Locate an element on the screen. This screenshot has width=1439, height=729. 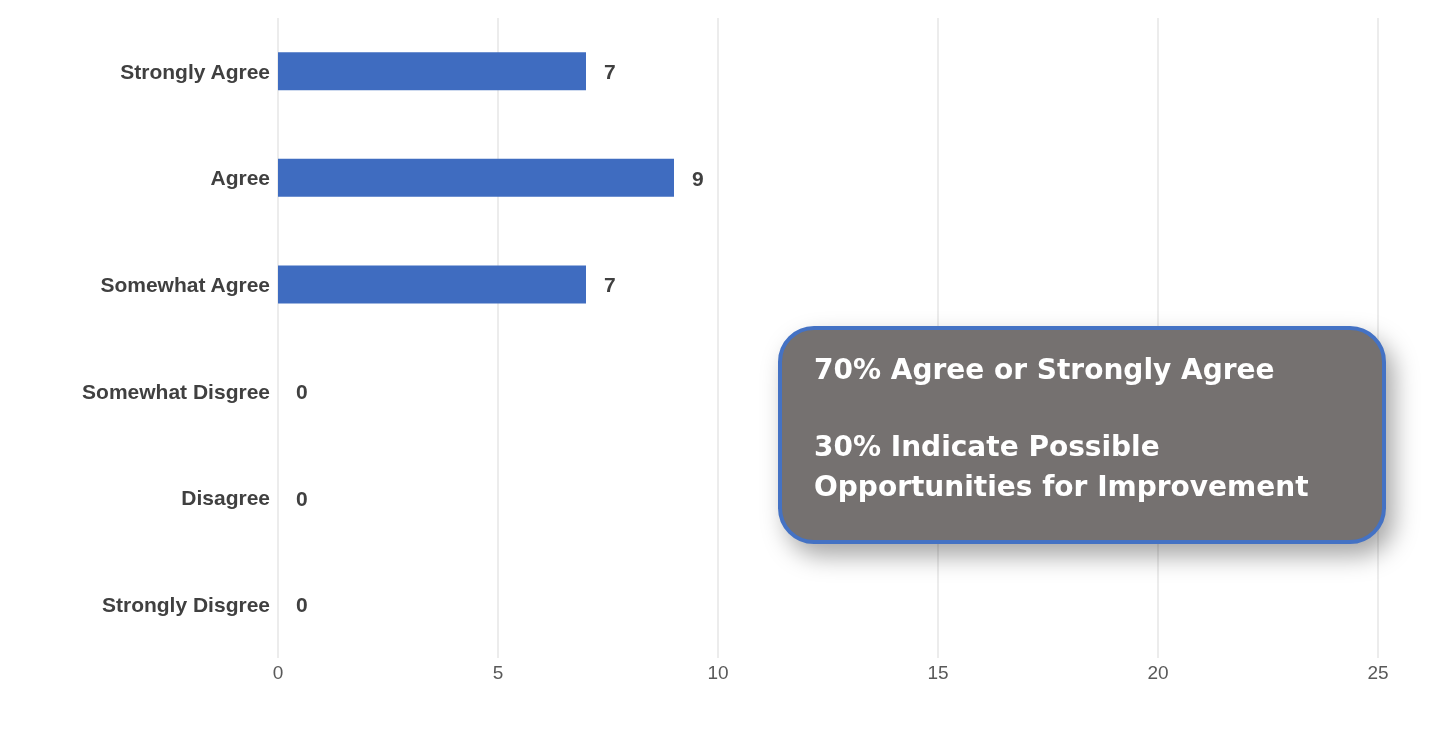
x-tick-label: 15 is located at coordinates (938, 673).